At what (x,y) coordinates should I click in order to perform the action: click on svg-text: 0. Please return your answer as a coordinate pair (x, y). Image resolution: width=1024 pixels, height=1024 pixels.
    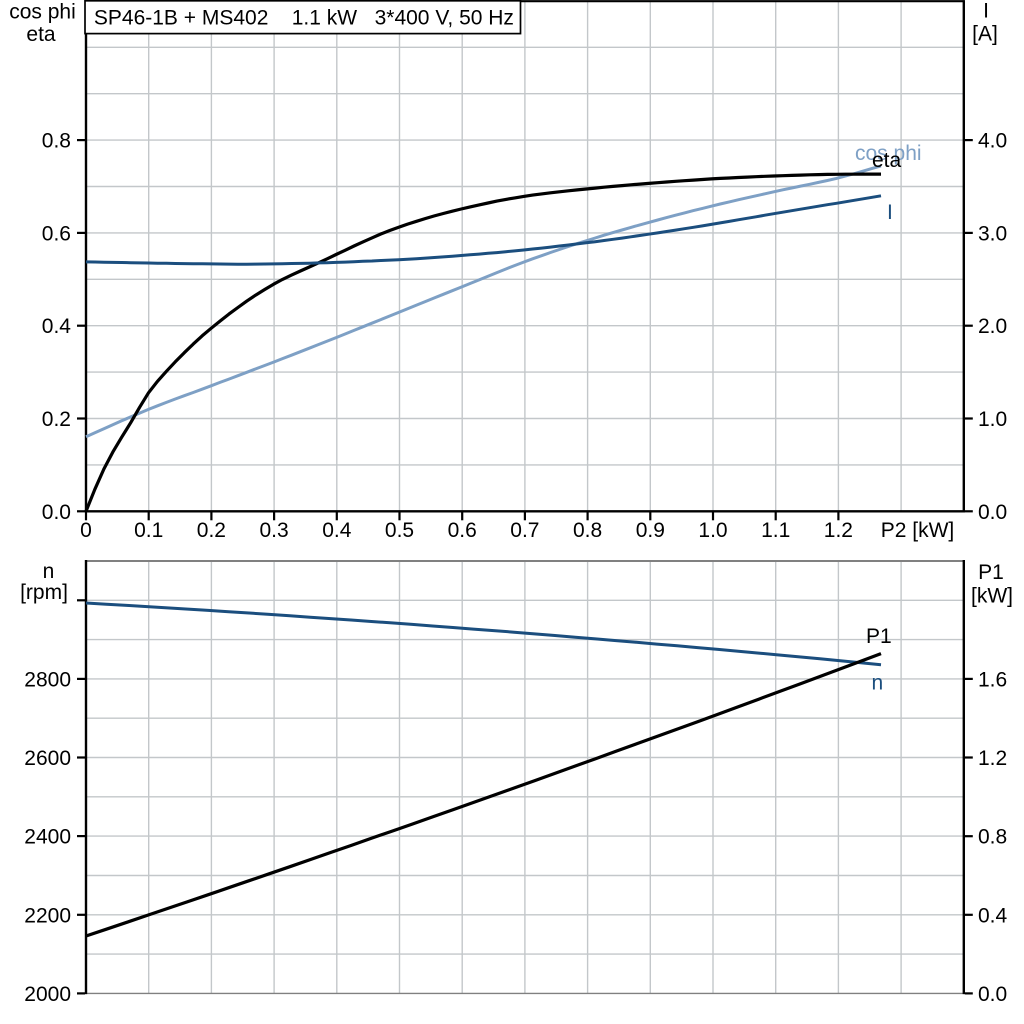
    Looking at the image, I should click on (86, 530).